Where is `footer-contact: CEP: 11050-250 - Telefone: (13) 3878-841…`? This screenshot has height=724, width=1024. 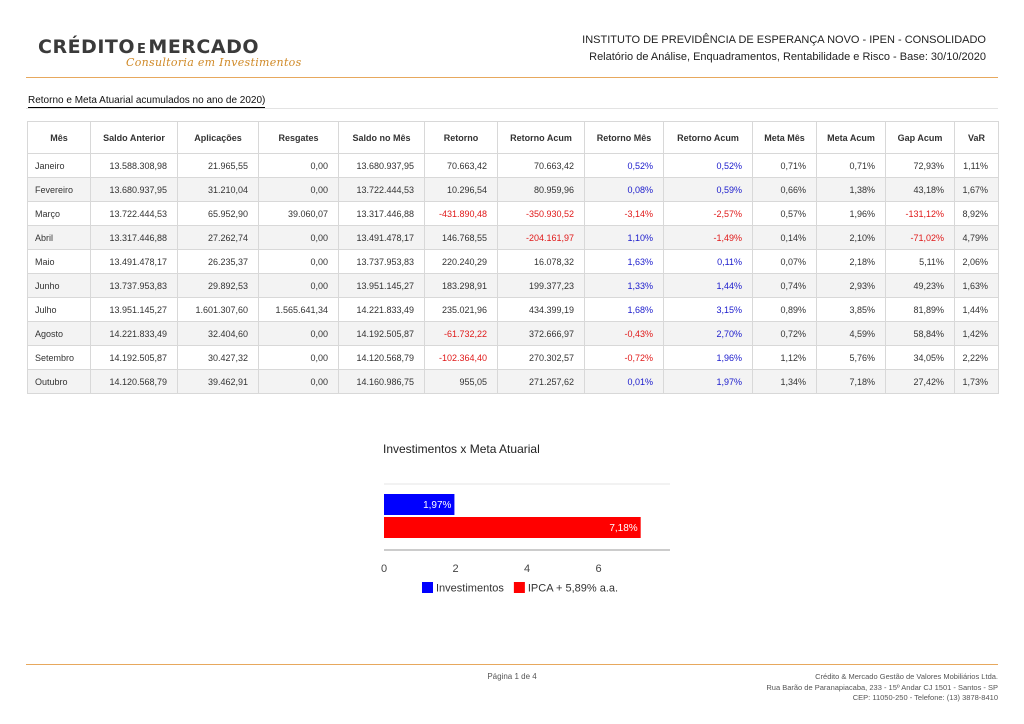 footer-contact: CEP: 11050-250 - Telefone: (13) 3878-841… is located at coordinates (925, 697).